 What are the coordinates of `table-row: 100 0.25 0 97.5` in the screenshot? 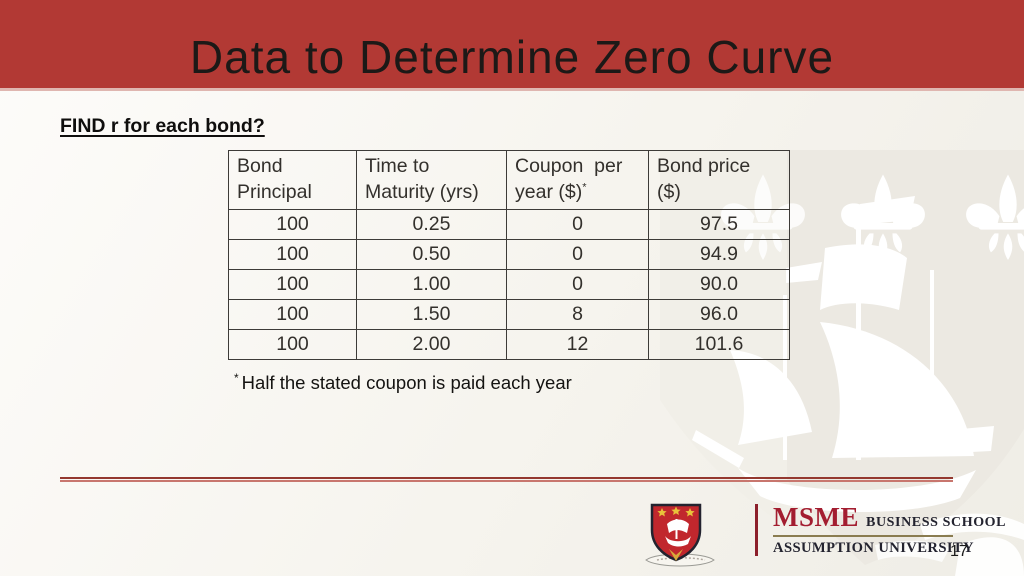 It's located at (509, 224).